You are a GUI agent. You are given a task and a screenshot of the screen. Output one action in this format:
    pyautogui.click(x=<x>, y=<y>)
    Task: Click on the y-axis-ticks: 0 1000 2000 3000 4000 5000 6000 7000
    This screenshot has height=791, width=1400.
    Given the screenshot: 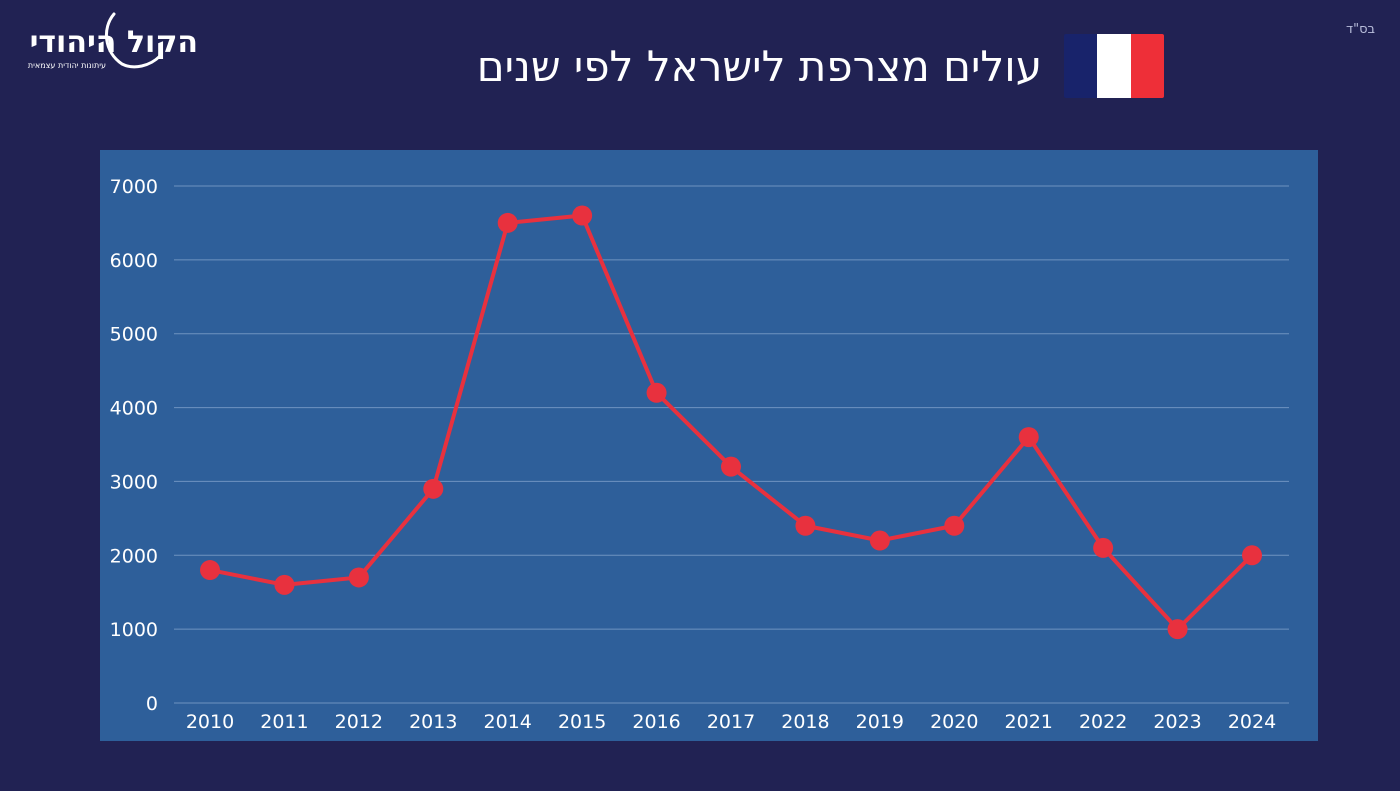 What is the action you would take?
    pyautogui.click(x=134, y=445)
    